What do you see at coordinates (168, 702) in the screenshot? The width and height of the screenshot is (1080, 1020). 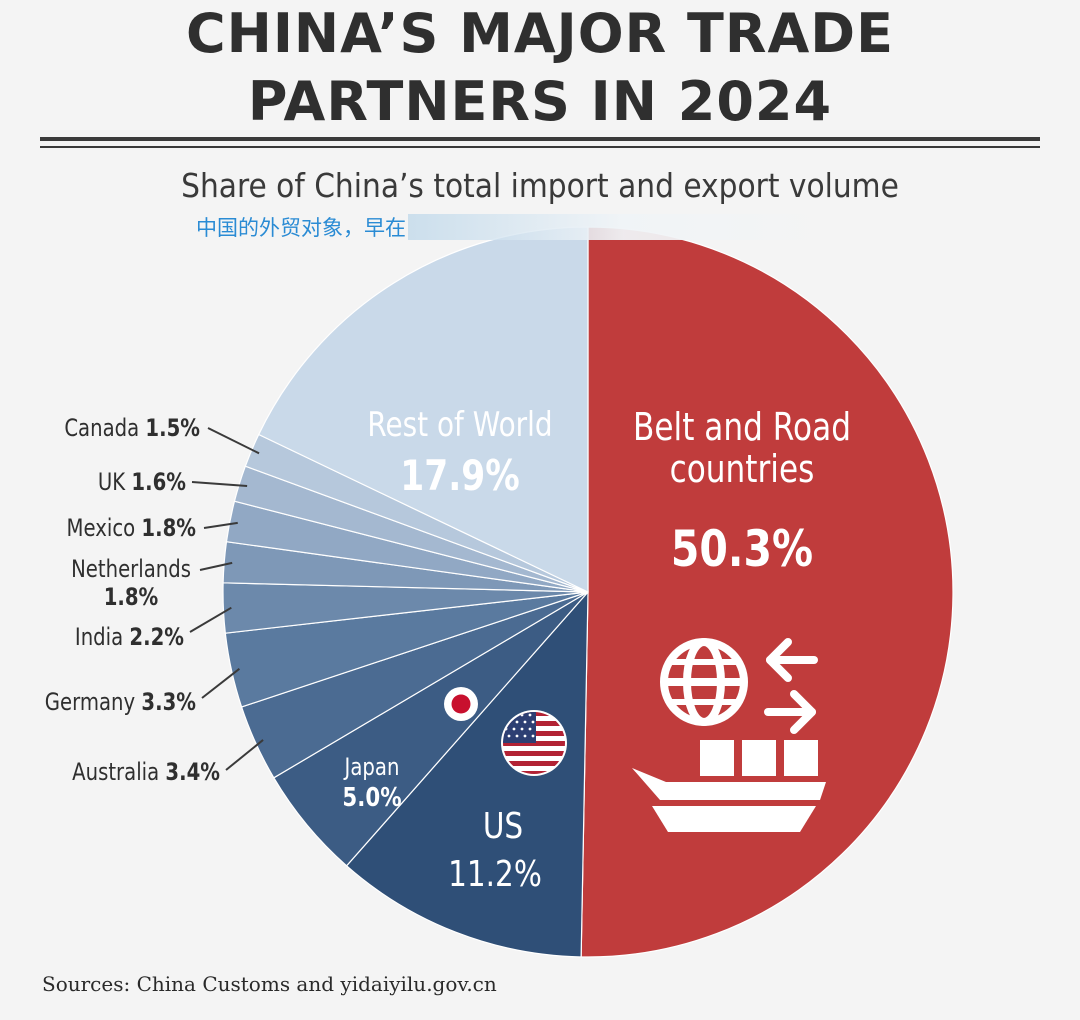 I see `label-germany-value: 3.3%` at bounding box center [168, 702].